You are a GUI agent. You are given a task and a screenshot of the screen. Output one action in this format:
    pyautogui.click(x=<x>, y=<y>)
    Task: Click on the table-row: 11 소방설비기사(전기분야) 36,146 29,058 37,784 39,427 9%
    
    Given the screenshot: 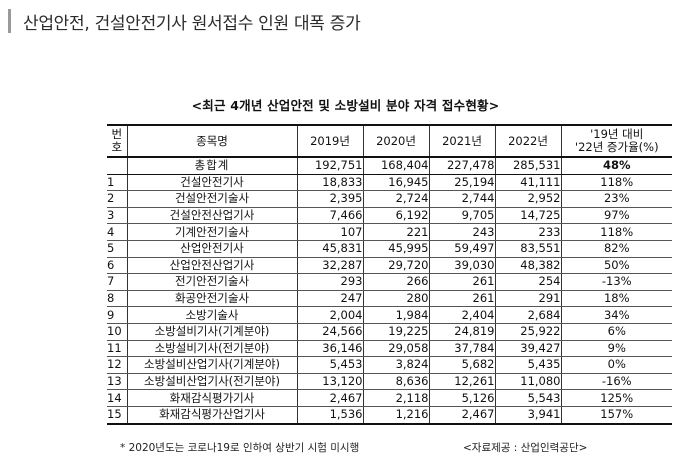 What is the action you would take?
    pyautogui.click(x=389, y=349)
    